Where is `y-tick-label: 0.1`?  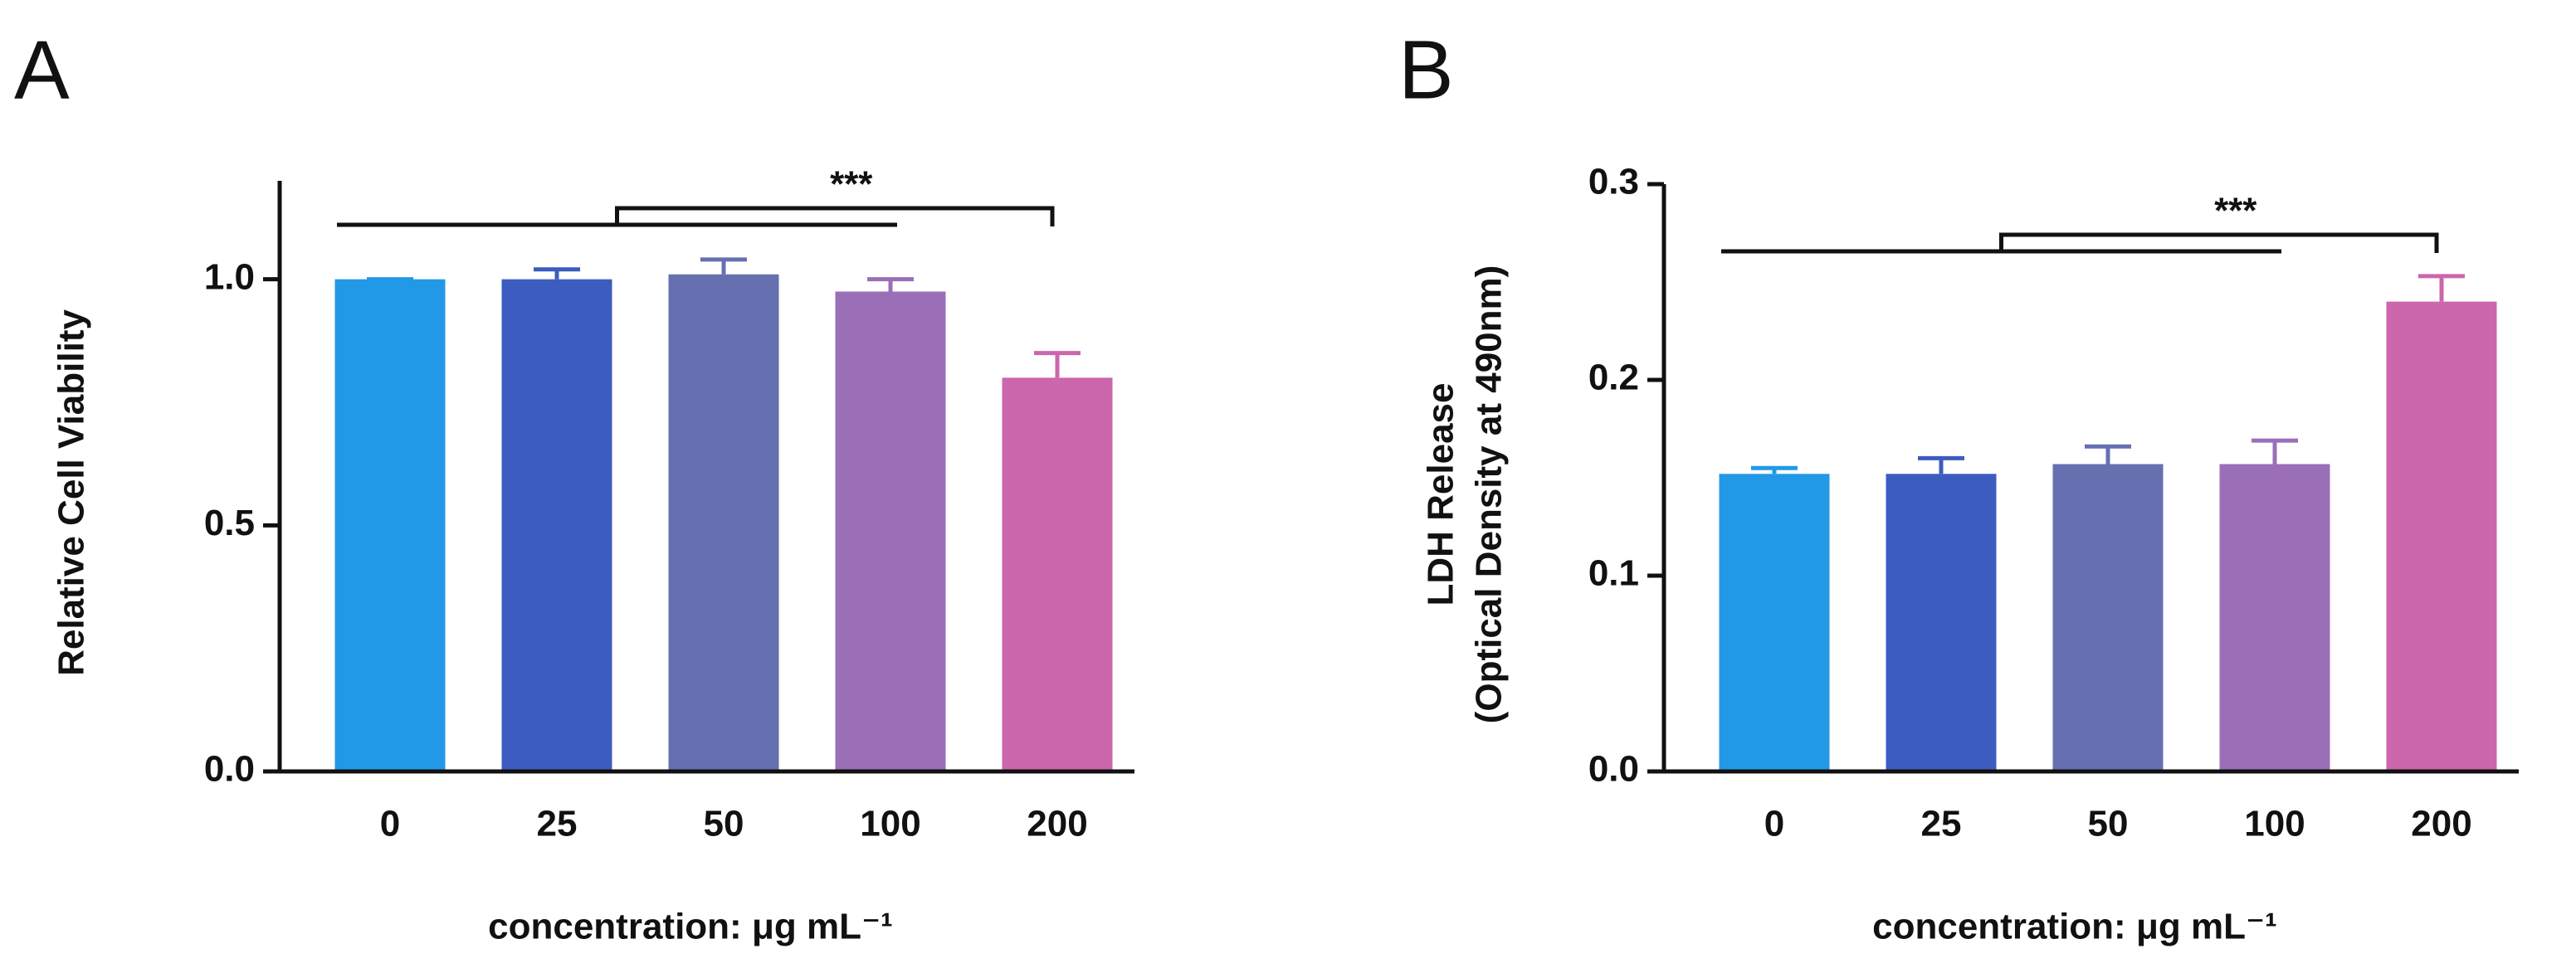 y-tick-label: 0.1 is located at coordinates (1614, 573).